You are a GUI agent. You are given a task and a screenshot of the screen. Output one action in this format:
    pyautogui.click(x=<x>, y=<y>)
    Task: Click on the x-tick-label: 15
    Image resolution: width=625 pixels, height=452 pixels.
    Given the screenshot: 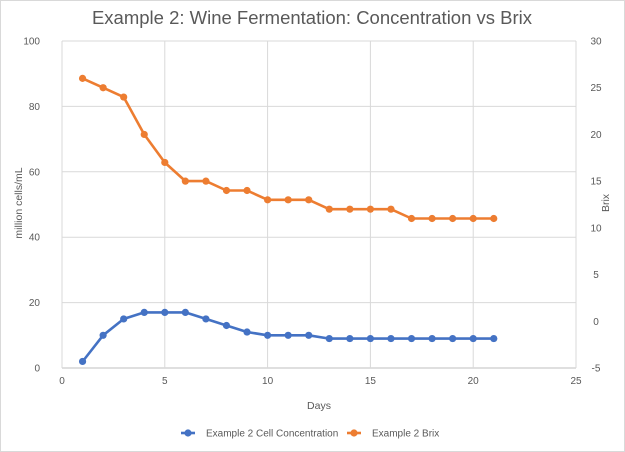 What is the action you would take?
    pyautogui.click(x=371, y=381)
    